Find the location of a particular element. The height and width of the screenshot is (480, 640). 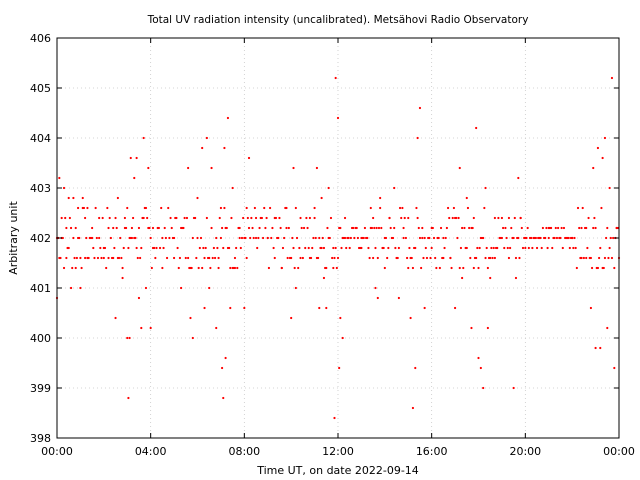

y-tick-label: 398 is located at coordinates (40, 438).